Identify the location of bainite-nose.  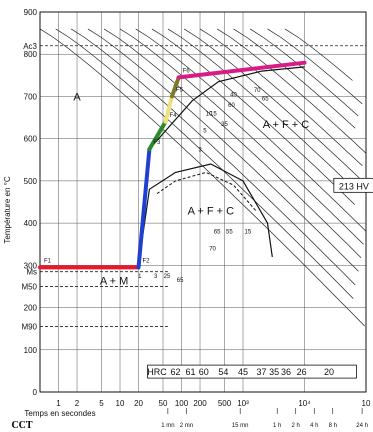
(205, 214).